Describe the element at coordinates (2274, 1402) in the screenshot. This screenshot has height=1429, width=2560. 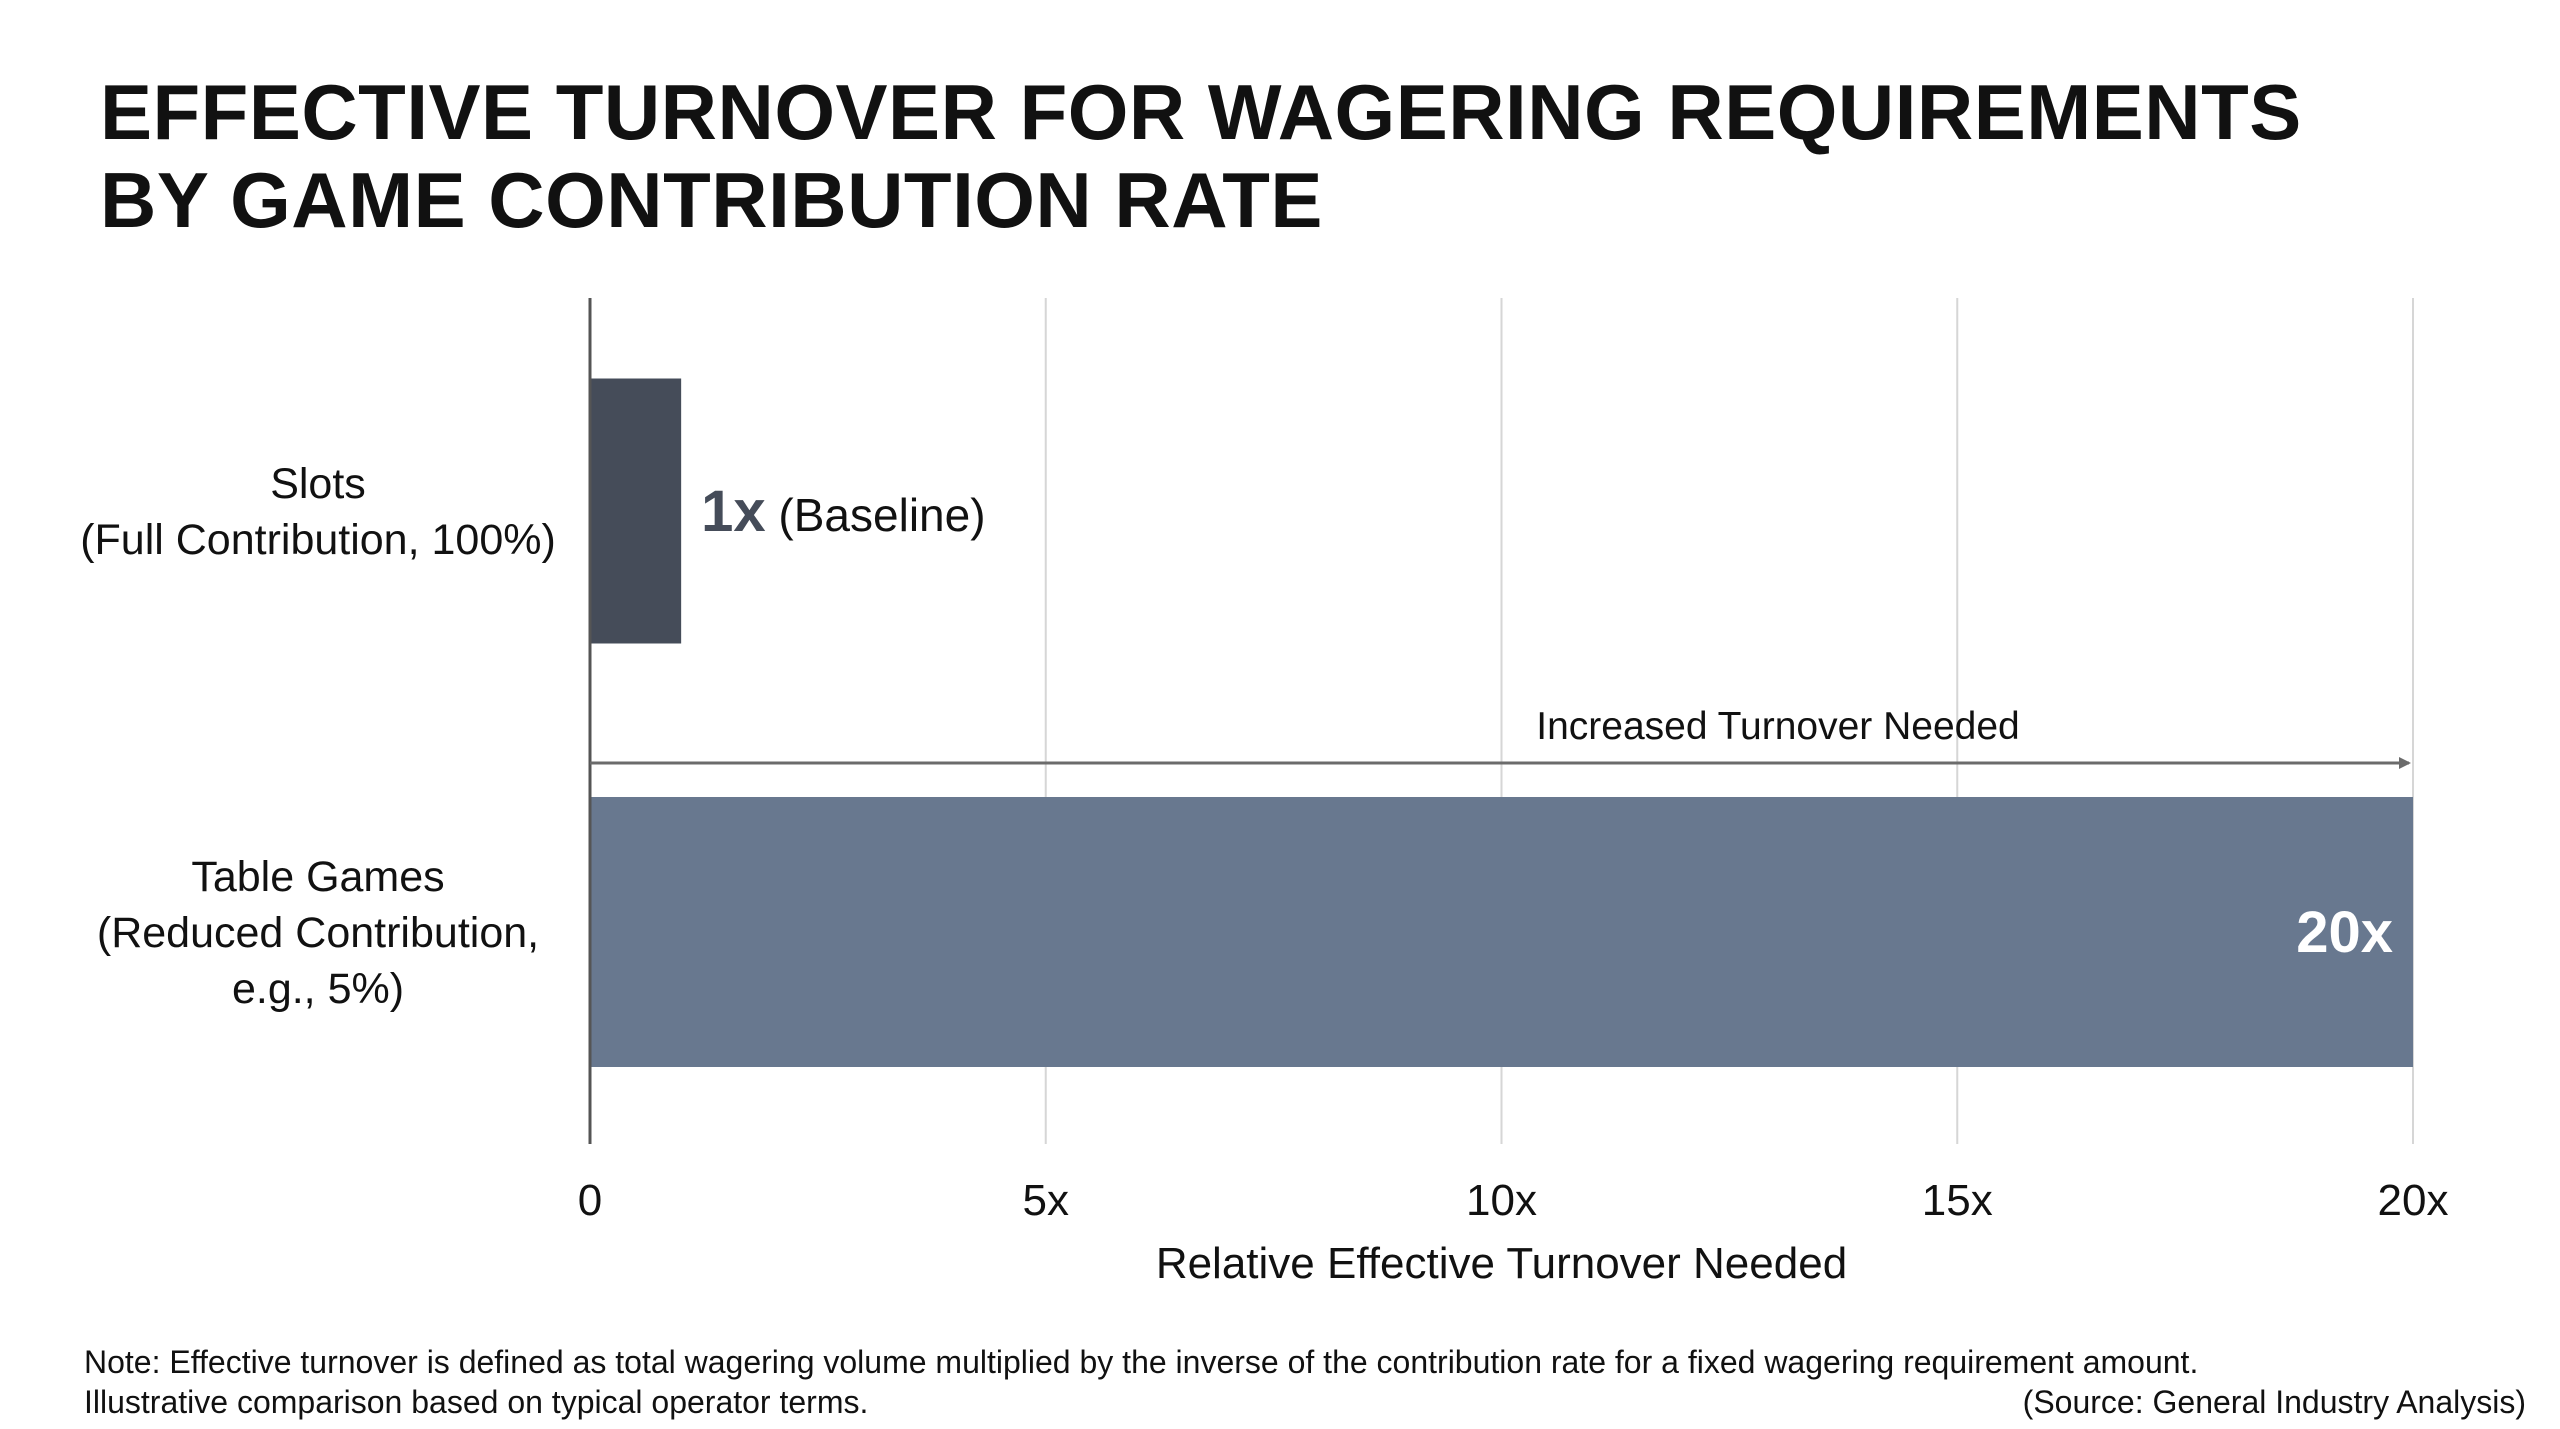
I see `source-citation: (Source: General Industry Analysis)` at that location.